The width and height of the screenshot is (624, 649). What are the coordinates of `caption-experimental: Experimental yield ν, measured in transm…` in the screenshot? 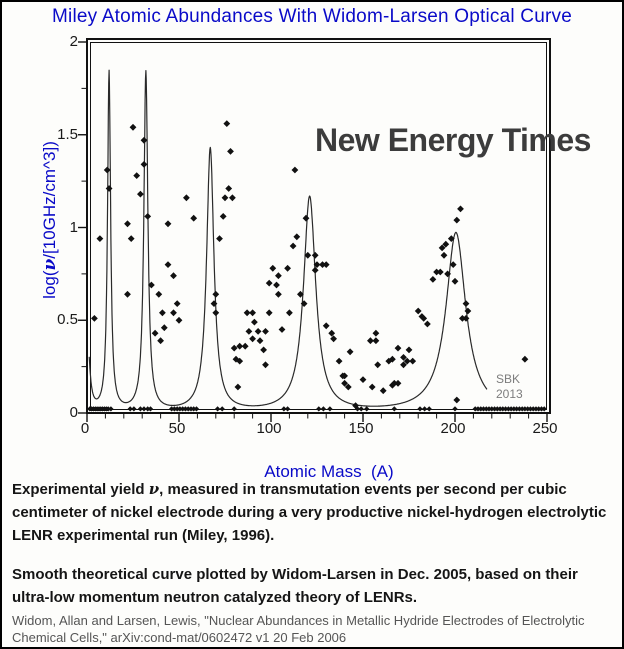 It's located at (313, 512).